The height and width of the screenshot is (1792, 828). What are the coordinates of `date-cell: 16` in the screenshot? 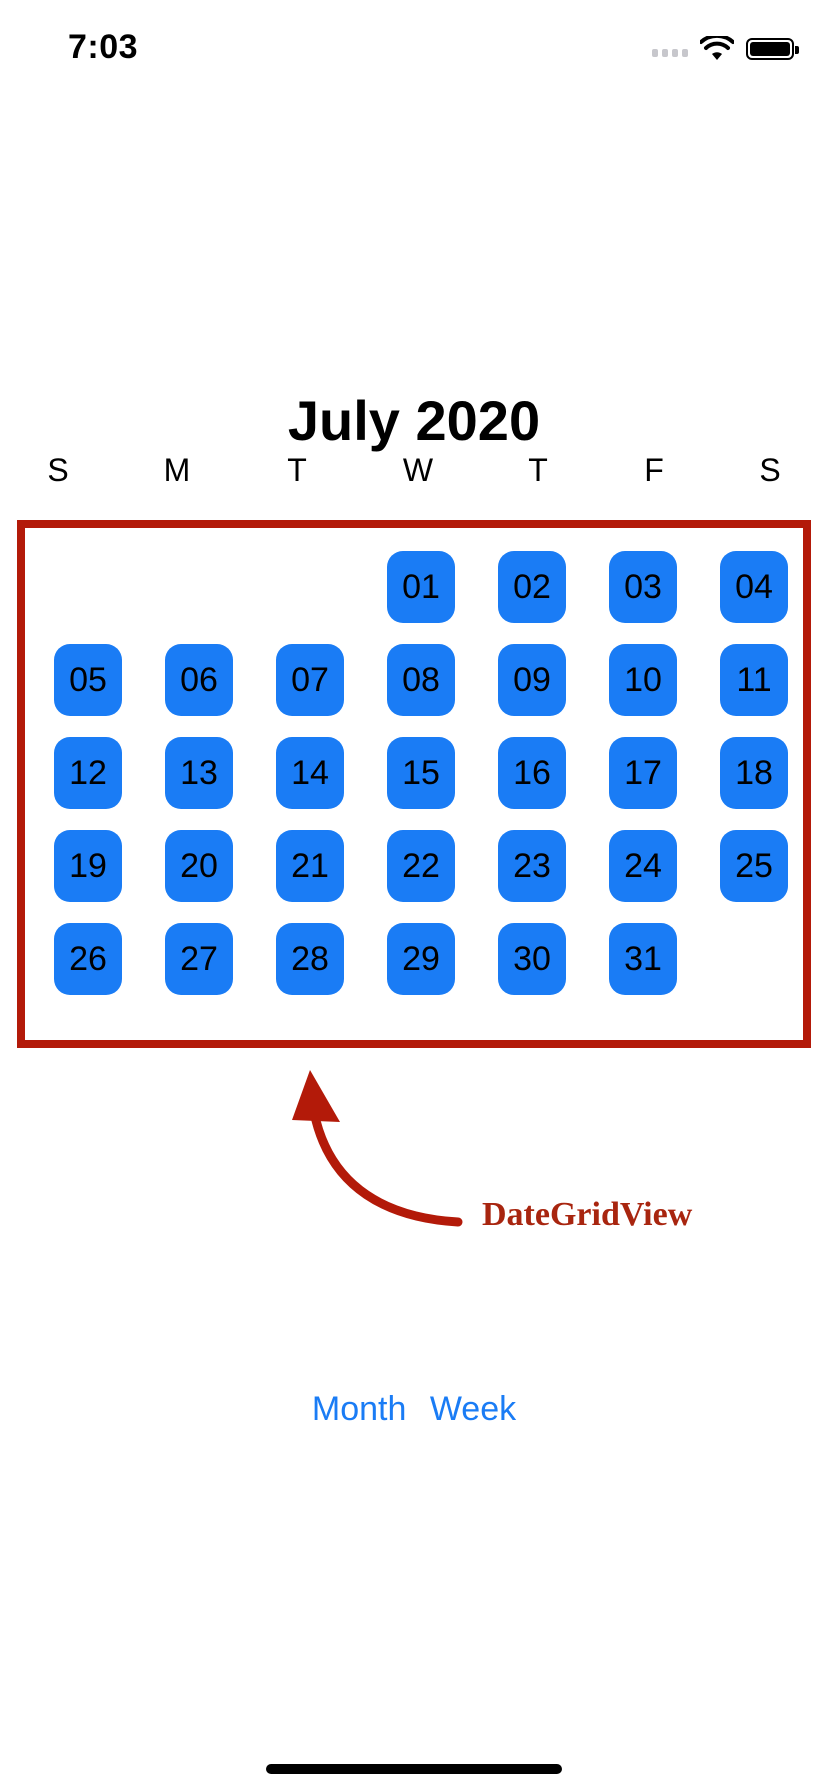 It's located at (532, 773).